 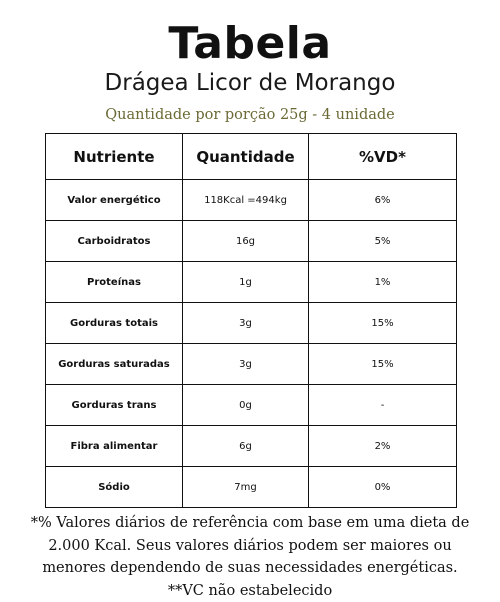 I want to click on nutrient-name: Carboidratos, so click(x=114, y=241).